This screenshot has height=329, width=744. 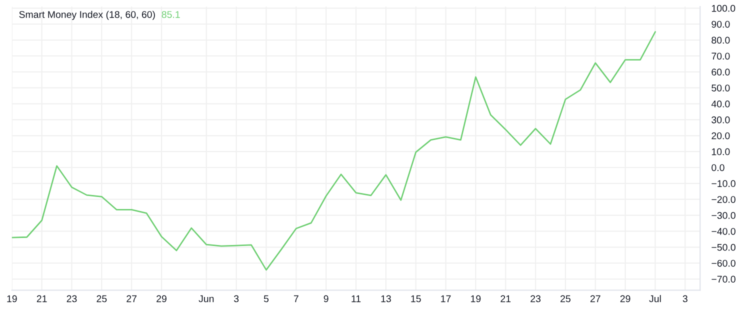 What do you see at coordinates (721, 120) in the screenshot?
I see `y-tick-label: 30.0` at bounding box center [721, 120].